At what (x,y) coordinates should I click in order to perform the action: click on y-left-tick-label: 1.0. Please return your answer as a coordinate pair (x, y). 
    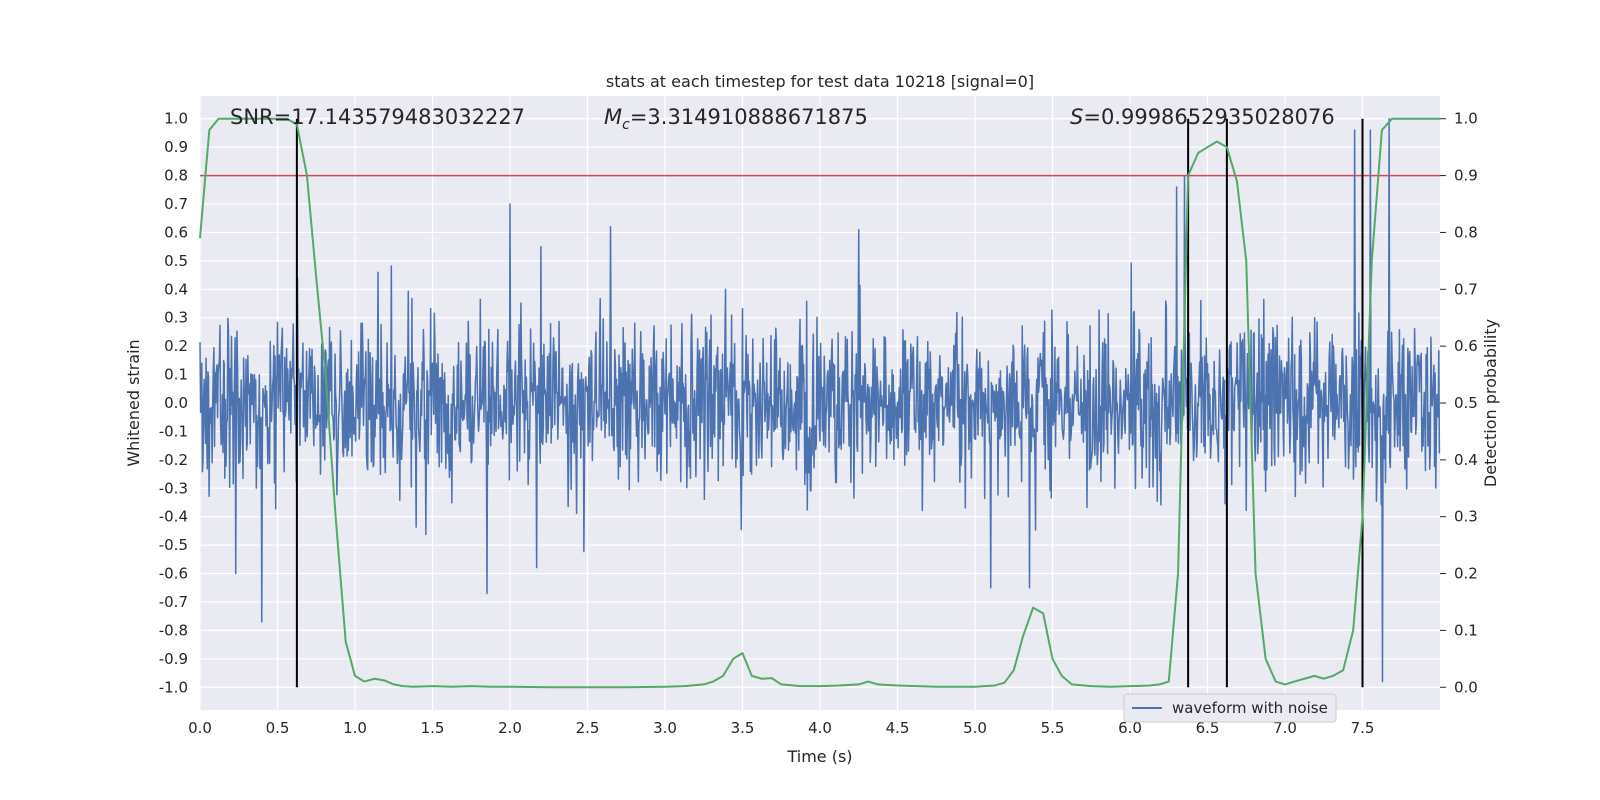
    Looking at the image, I should click on (176, 119).